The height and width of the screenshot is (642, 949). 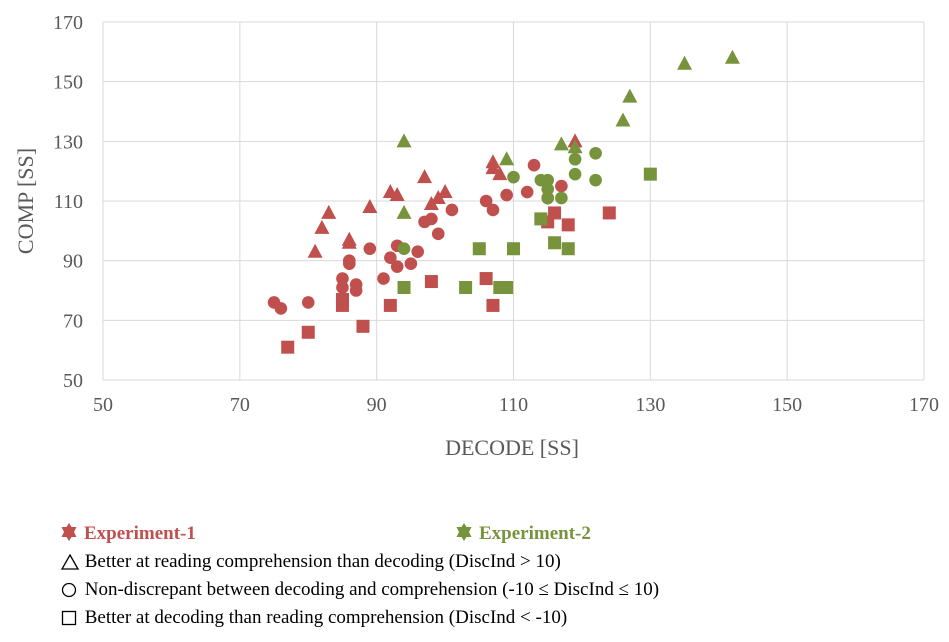 I want to click on x-tick-label: 50, so click(x=103, y=405).